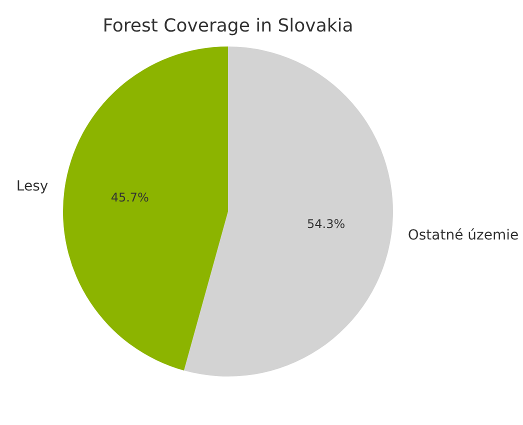  I want to click on data-label: 45.7%, so click(129, 197).